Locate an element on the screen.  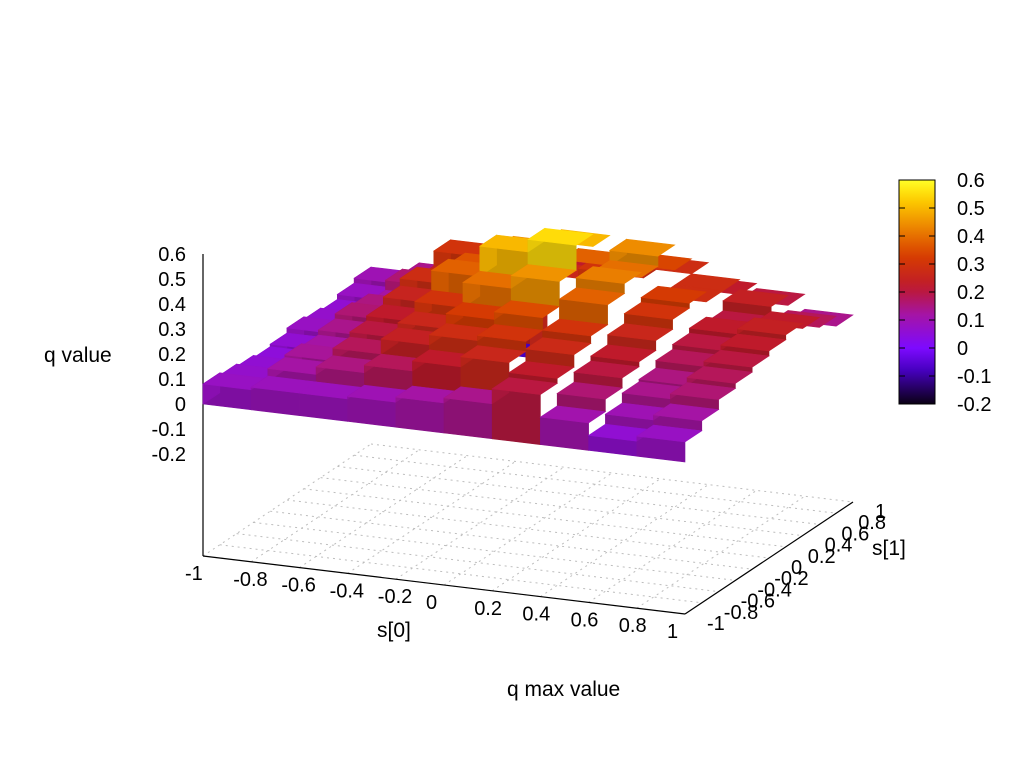
y-tick-label: 0.8 is located at coordinates (872, 523).